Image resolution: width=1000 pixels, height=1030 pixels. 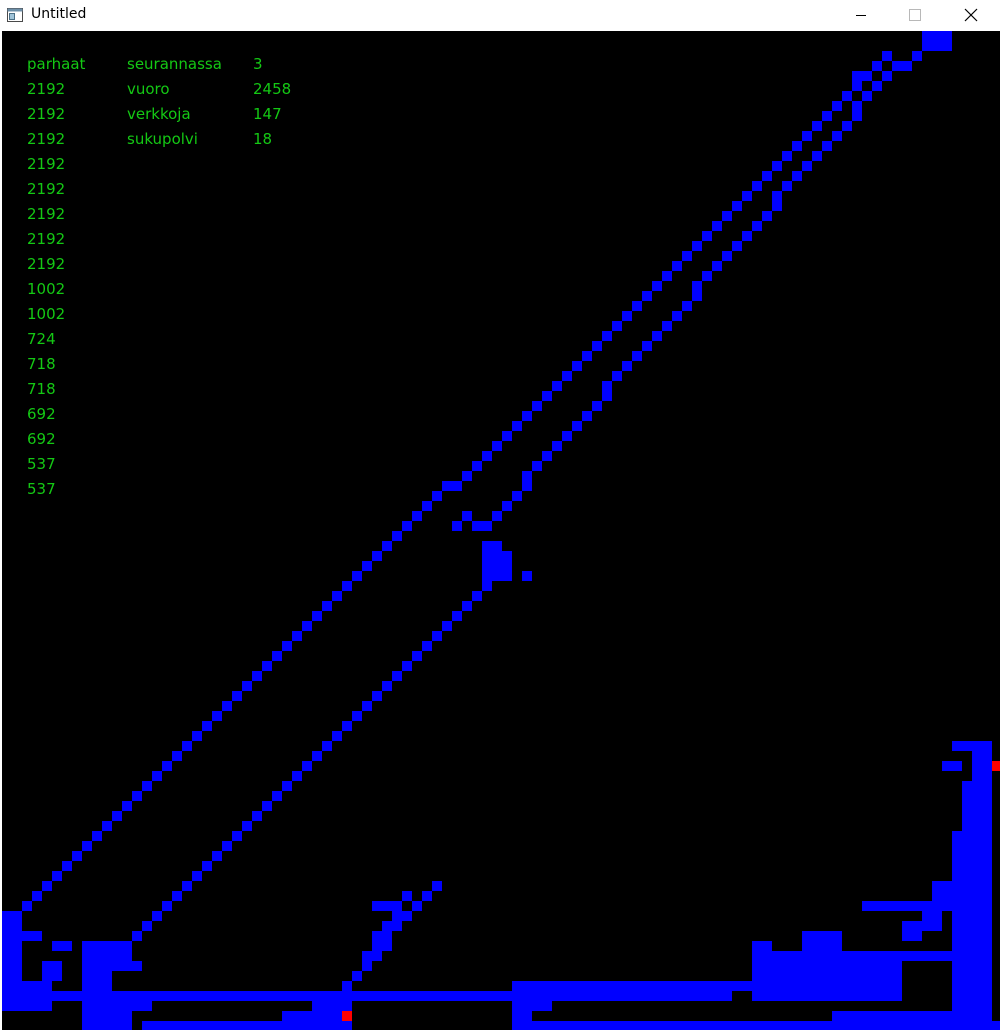 I want to click on scores-header: parhaat, so click(x=56, y=64).